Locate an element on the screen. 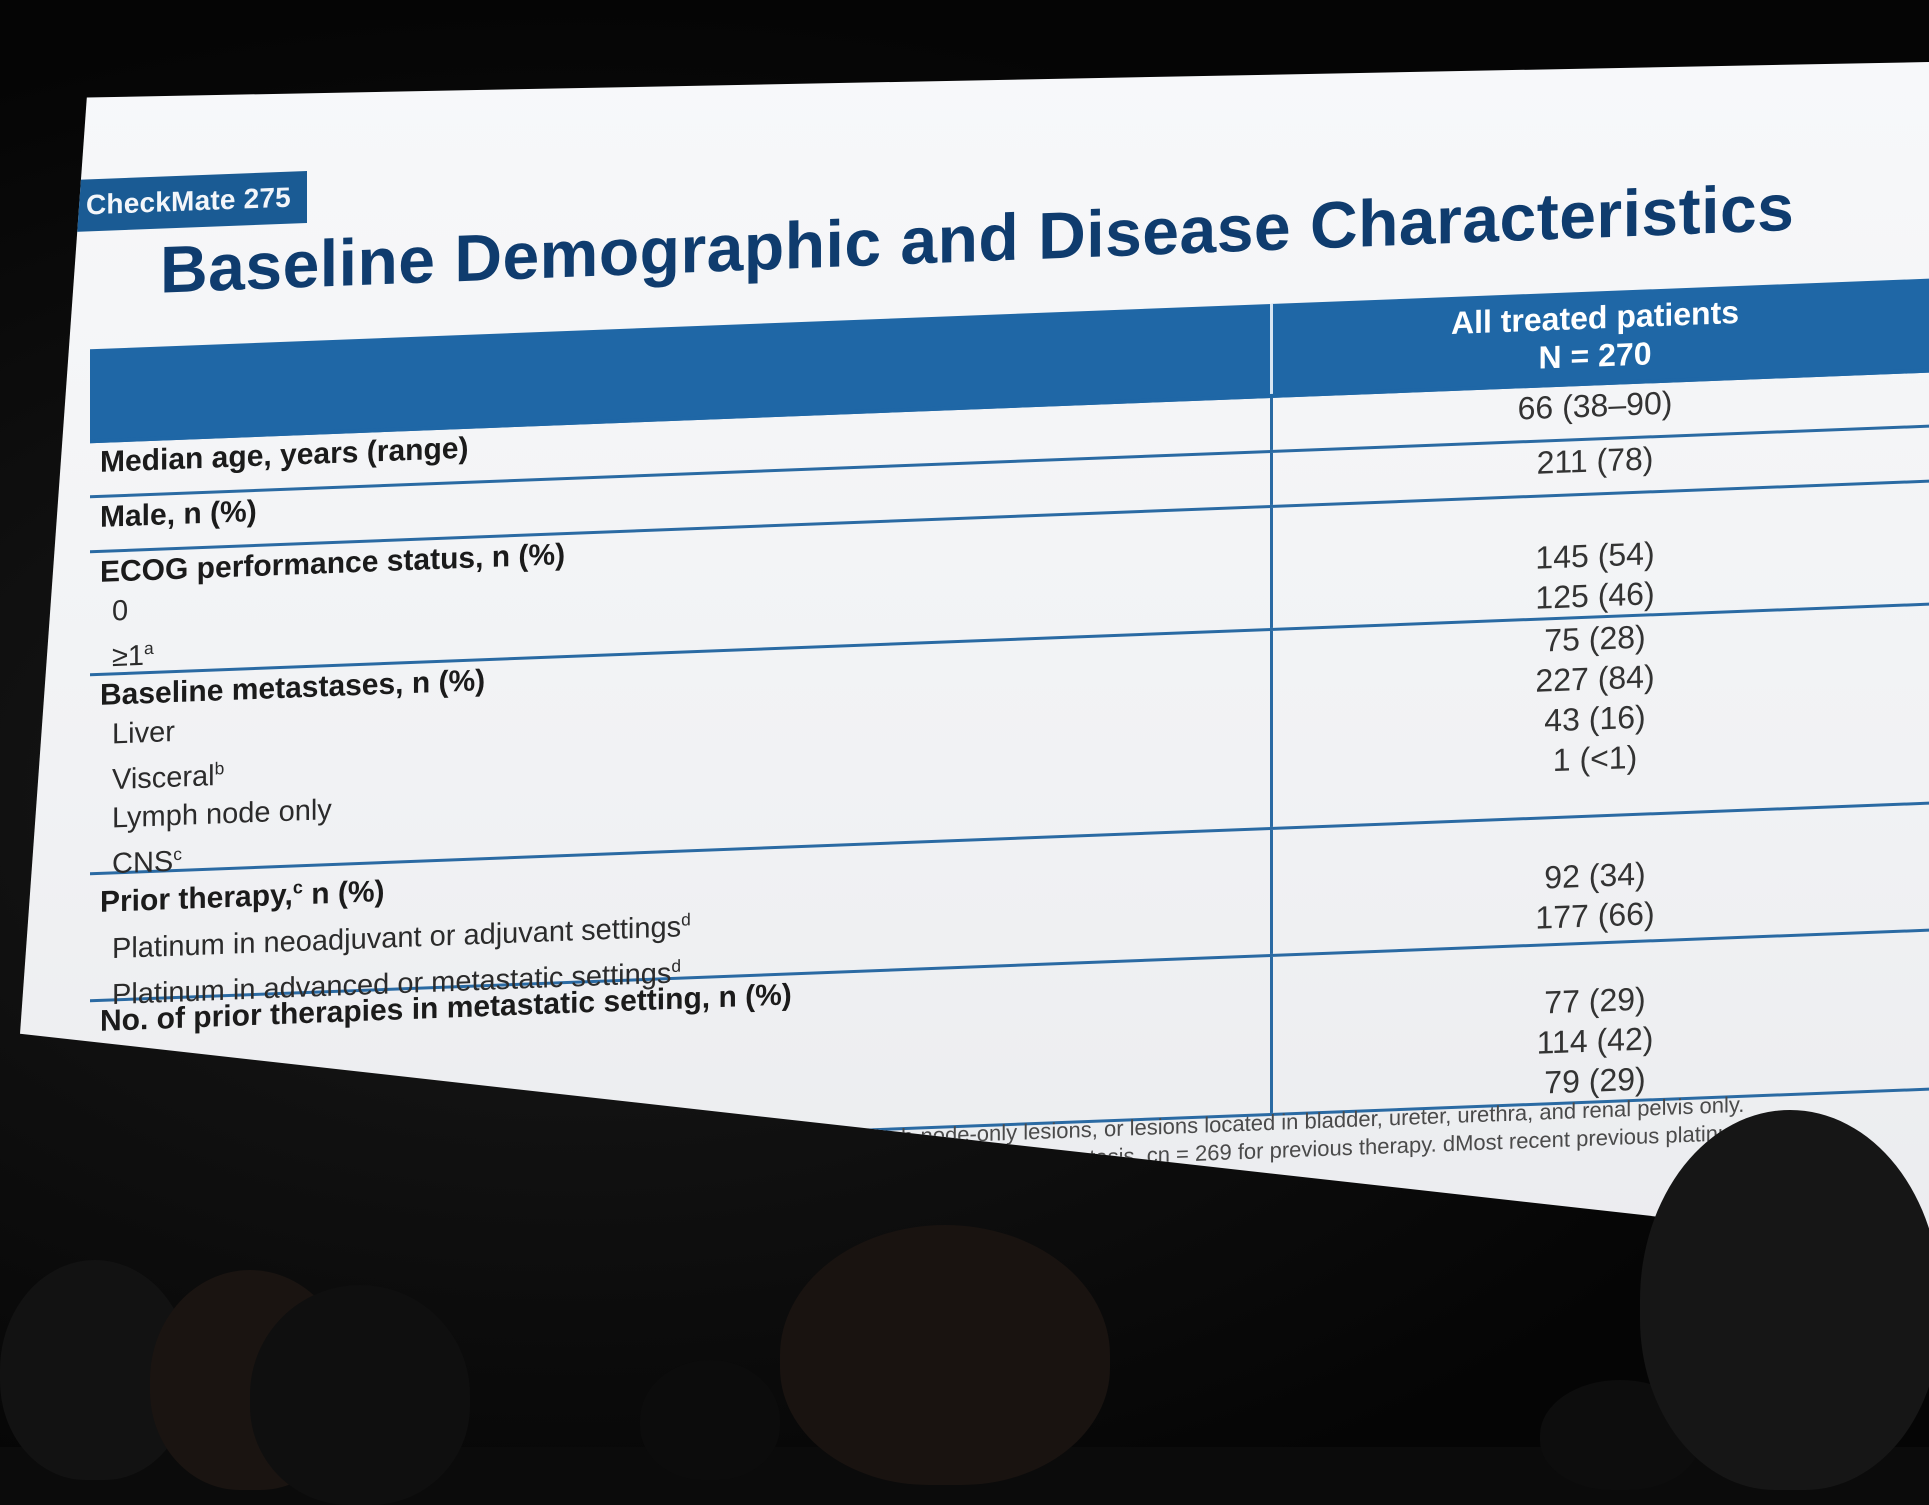  header-divider is located at coordinates (1271, 348).